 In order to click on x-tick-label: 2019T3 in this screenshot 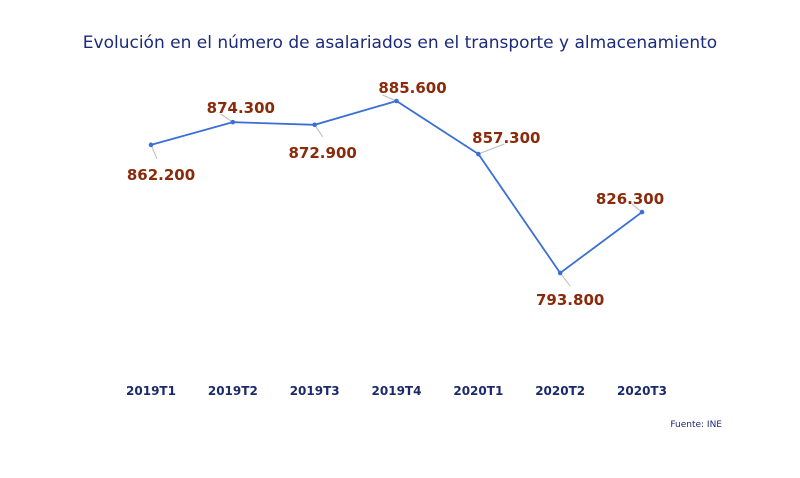, I will do `click(315, 391)`.